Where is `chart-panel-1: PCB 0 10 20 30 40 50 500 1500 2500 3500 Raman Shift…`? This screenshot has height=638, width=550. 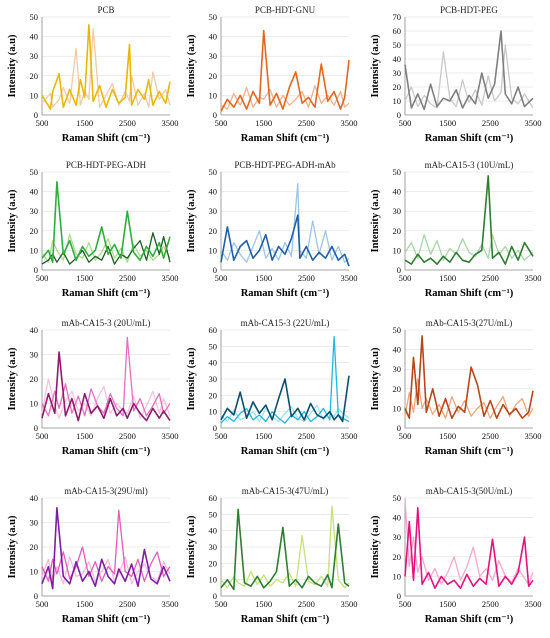
chart-panel-1: PCB 0 10 20 30 40 50 500 1500 2500 3500 Raman Shift… is located at coordinates (93, 74).